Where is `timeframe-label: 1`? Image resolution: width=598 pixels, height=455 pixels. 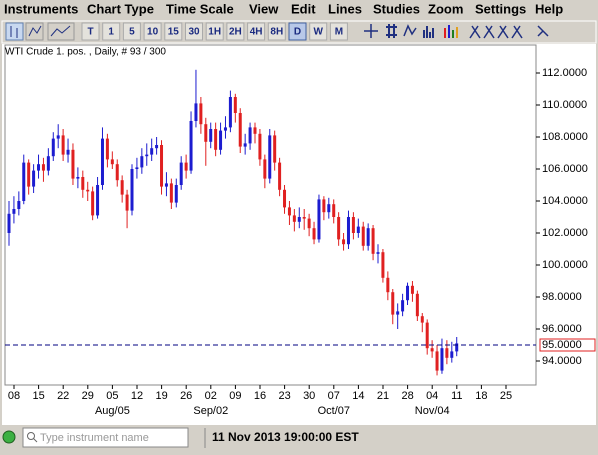 timeframe-label: 1 is located at coordinates (111, 32).